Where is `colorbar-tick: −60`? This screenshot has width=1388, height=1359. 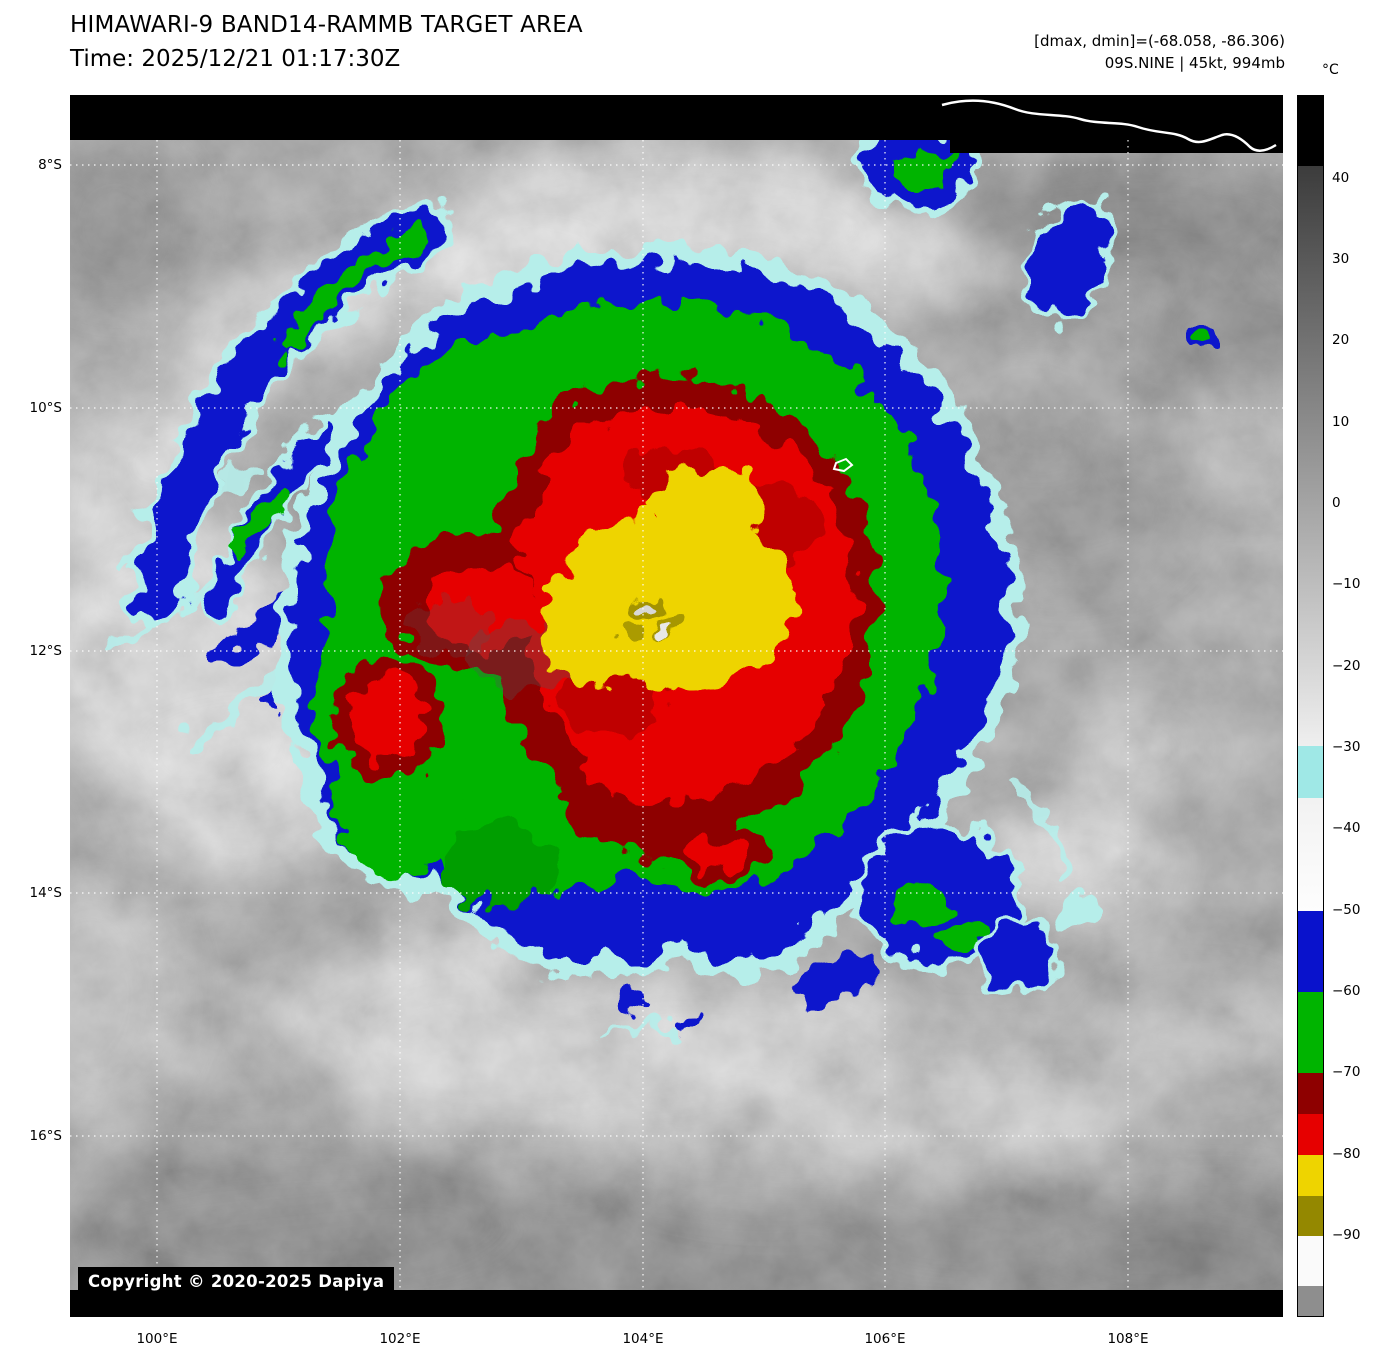
colorbar-tick: −60 is located at coordinates (1346, 991).